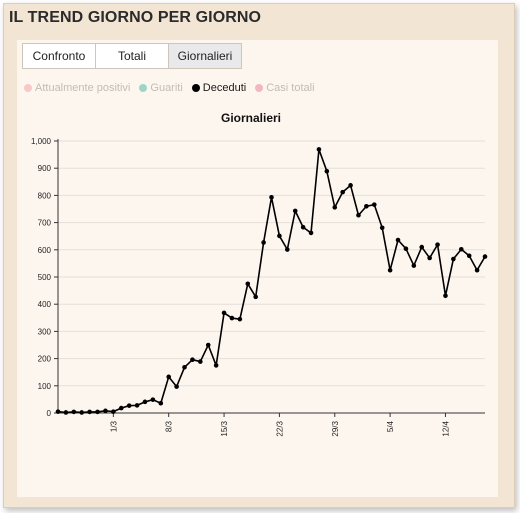  Describe the element at coordinates (390, 426) in the screenshot. I see `x-tick-label: 5/4` at that location.